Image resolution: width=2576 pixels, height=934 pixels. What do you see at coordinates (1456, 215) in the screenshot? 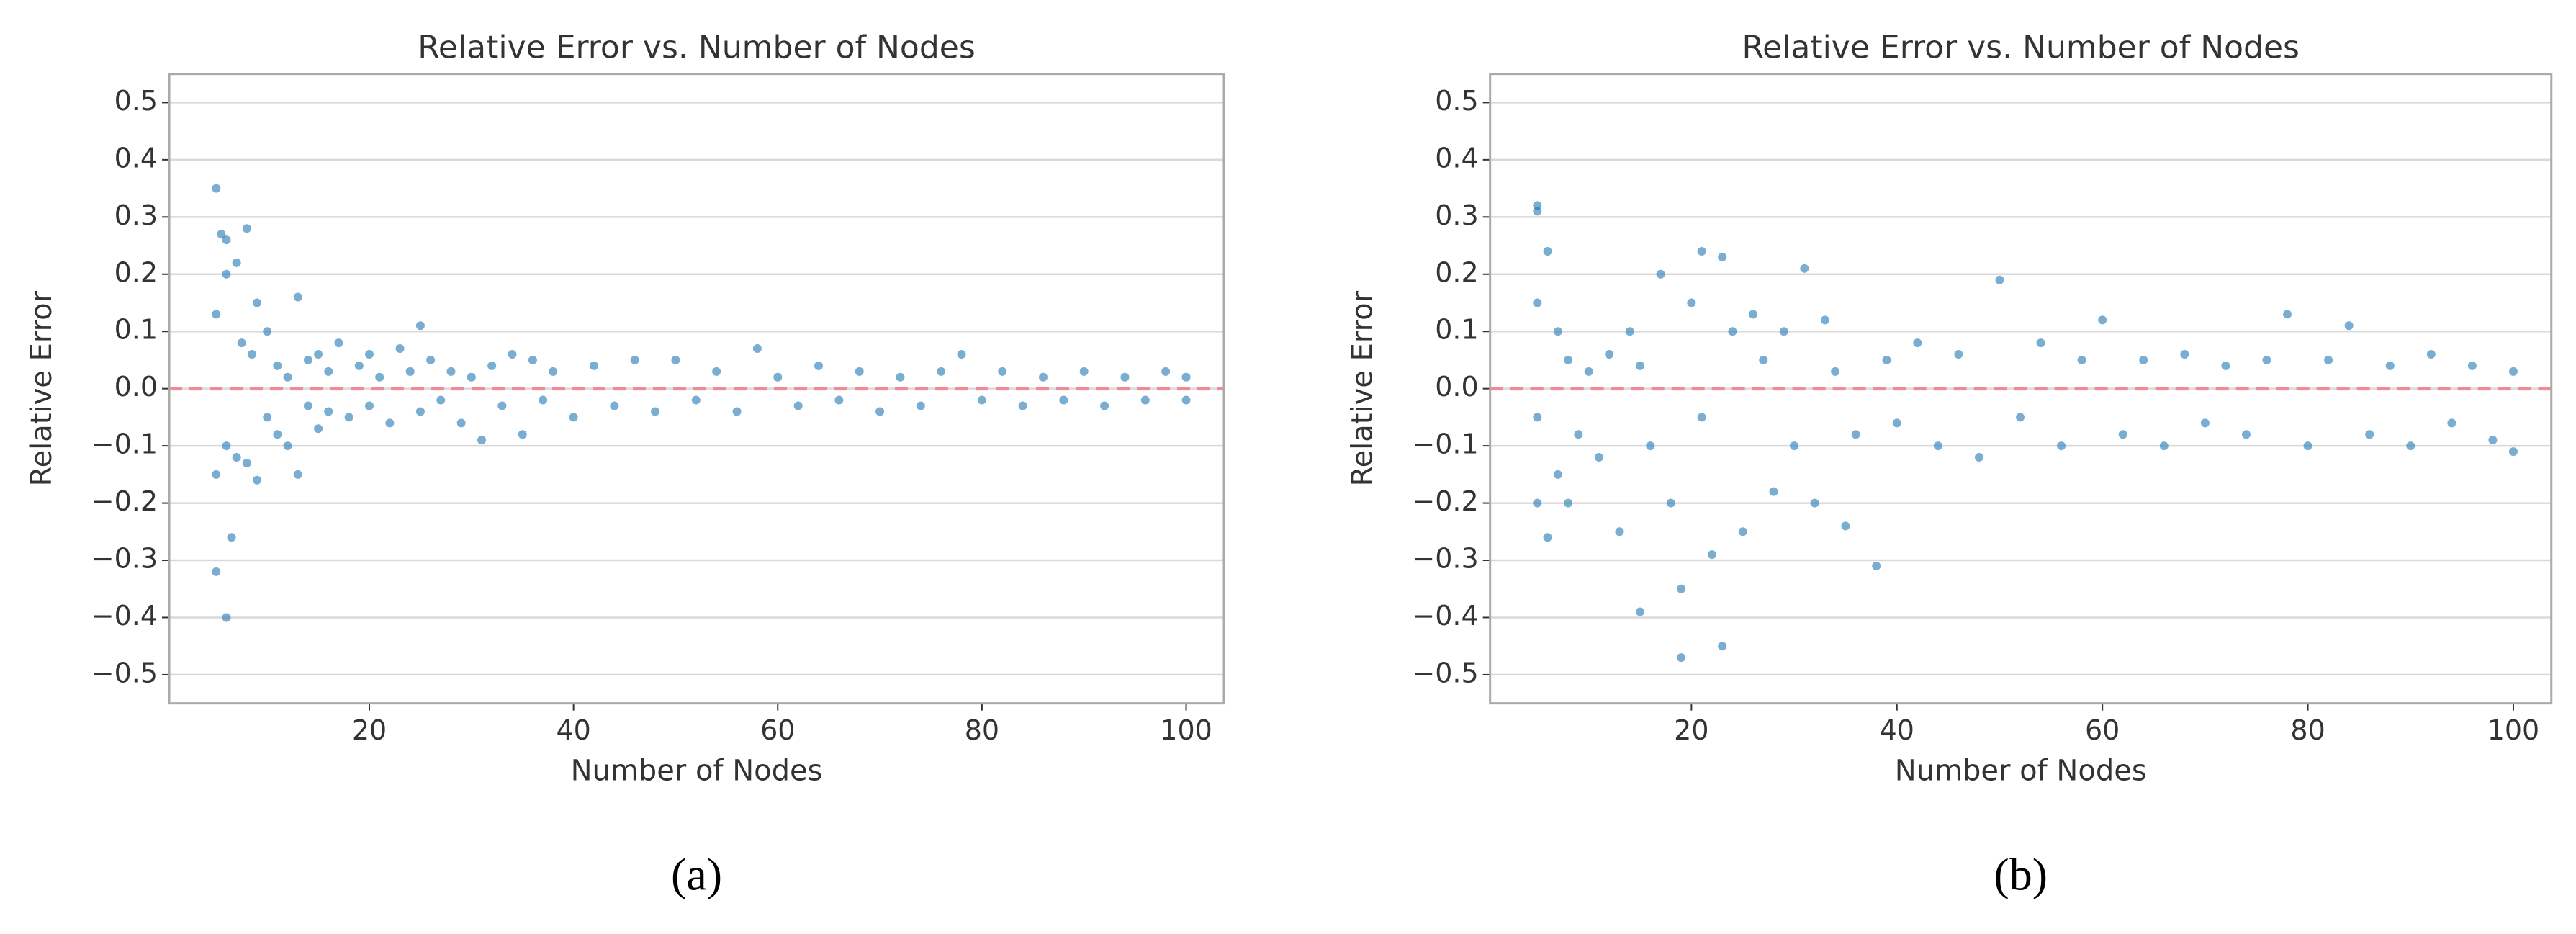
I see `y-tick-label: 0.3` at bounding box center [1456, 215].